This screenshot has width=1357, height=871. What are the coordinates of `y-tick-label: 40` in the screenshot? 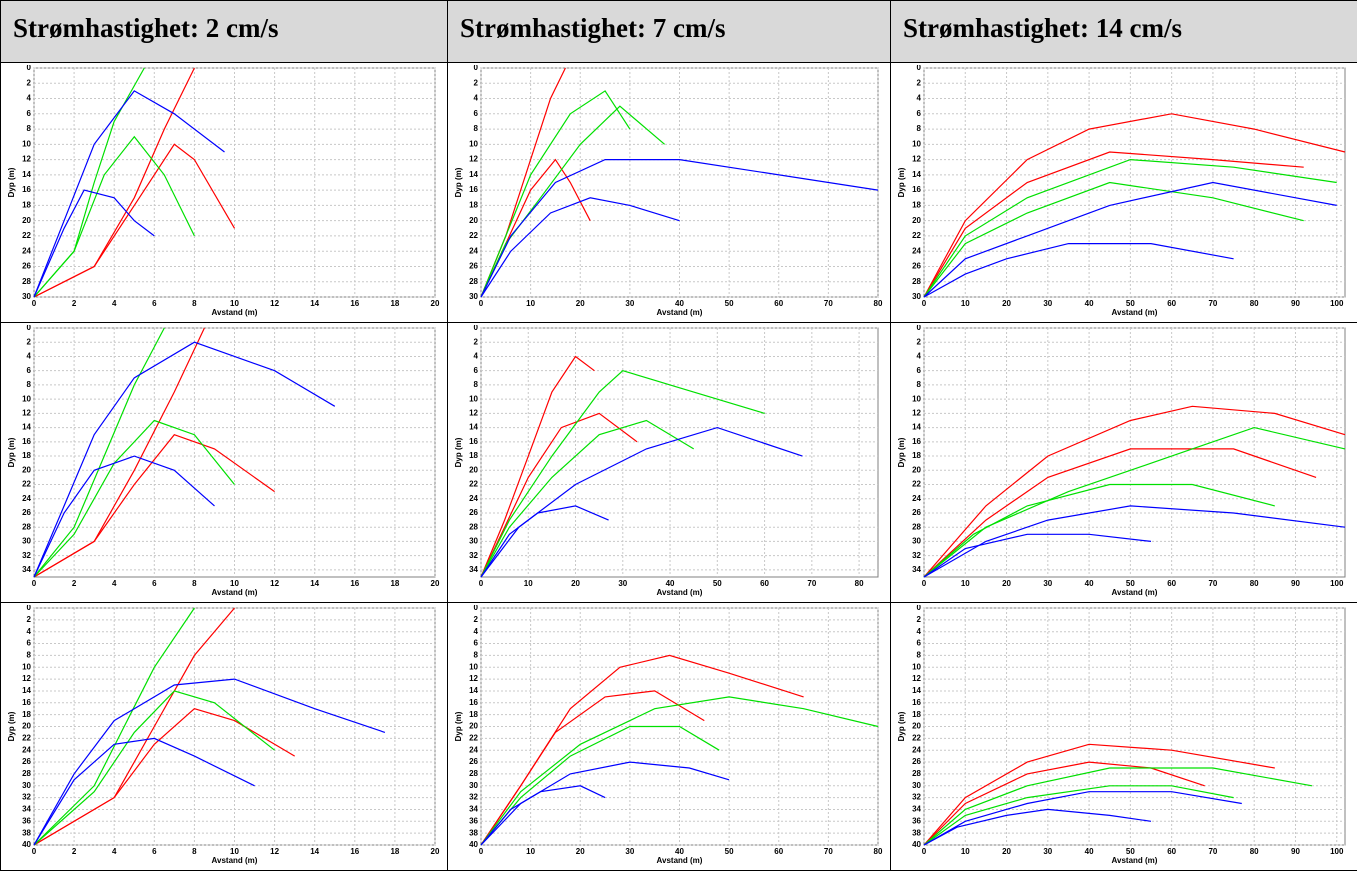 It's located at (473, 844).